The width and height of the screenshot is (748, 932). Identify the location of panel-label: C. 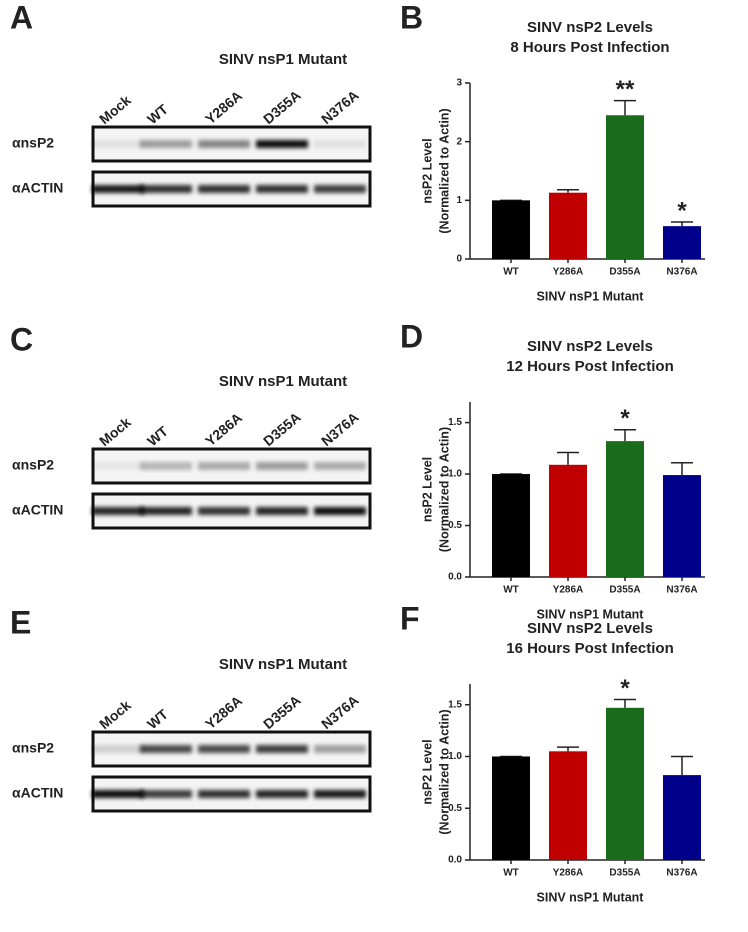
(21, 339).